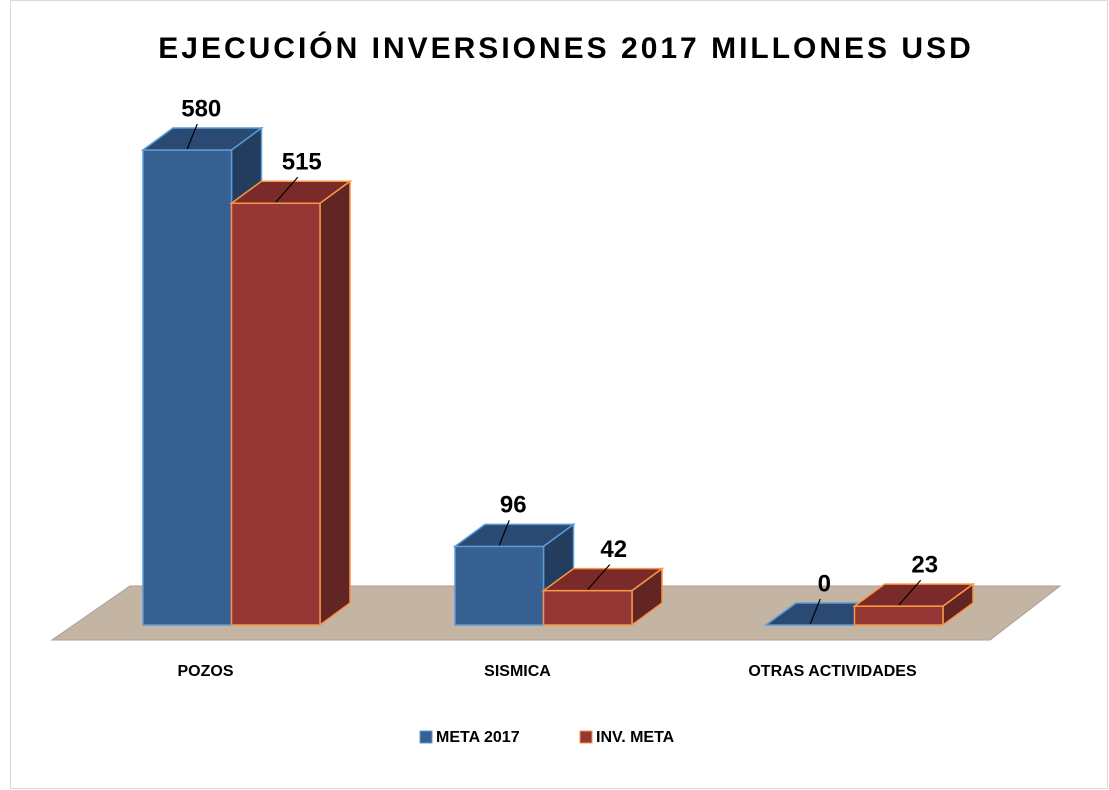 The width and height of the screenshot is (1109, 790). Describe the element at coordinates (566, 48) in the screenshot. I see `chart-title: EJECUCIÓN INVERSIONES 2017 MILLONES USD` at that location.